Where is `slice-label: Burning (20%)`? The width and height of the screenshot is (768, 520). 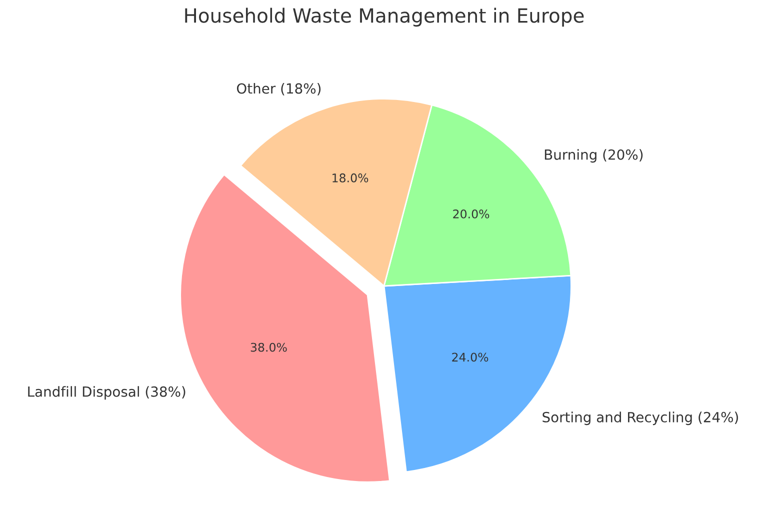
slice-label: Burning (20%) is located at coordinates (593, 156).